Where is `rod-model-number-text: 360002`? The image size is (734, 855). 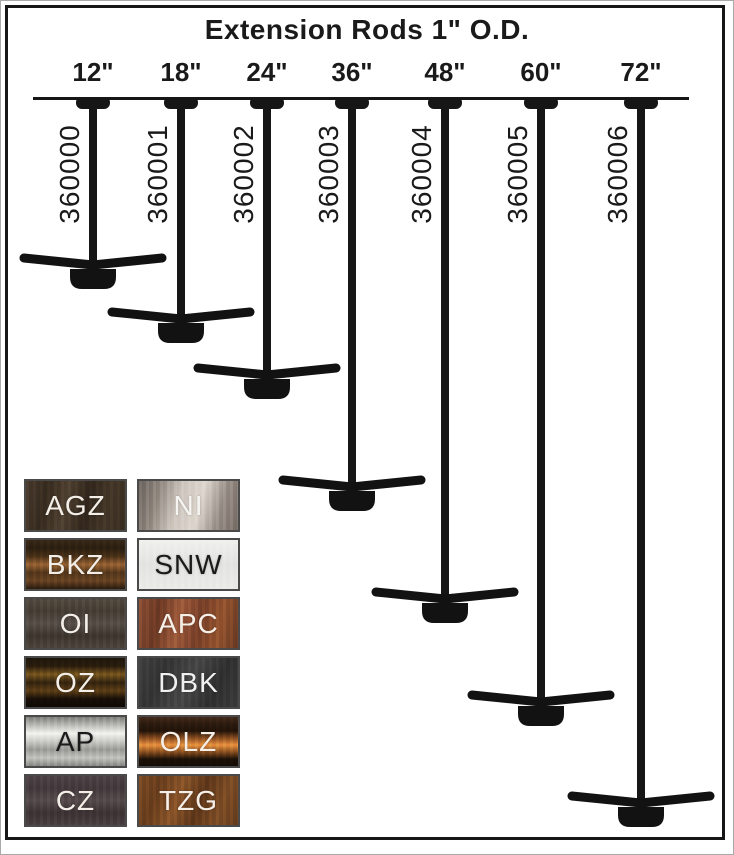 rod-model-number-text: 360002 is located at coordinates (243, 174).